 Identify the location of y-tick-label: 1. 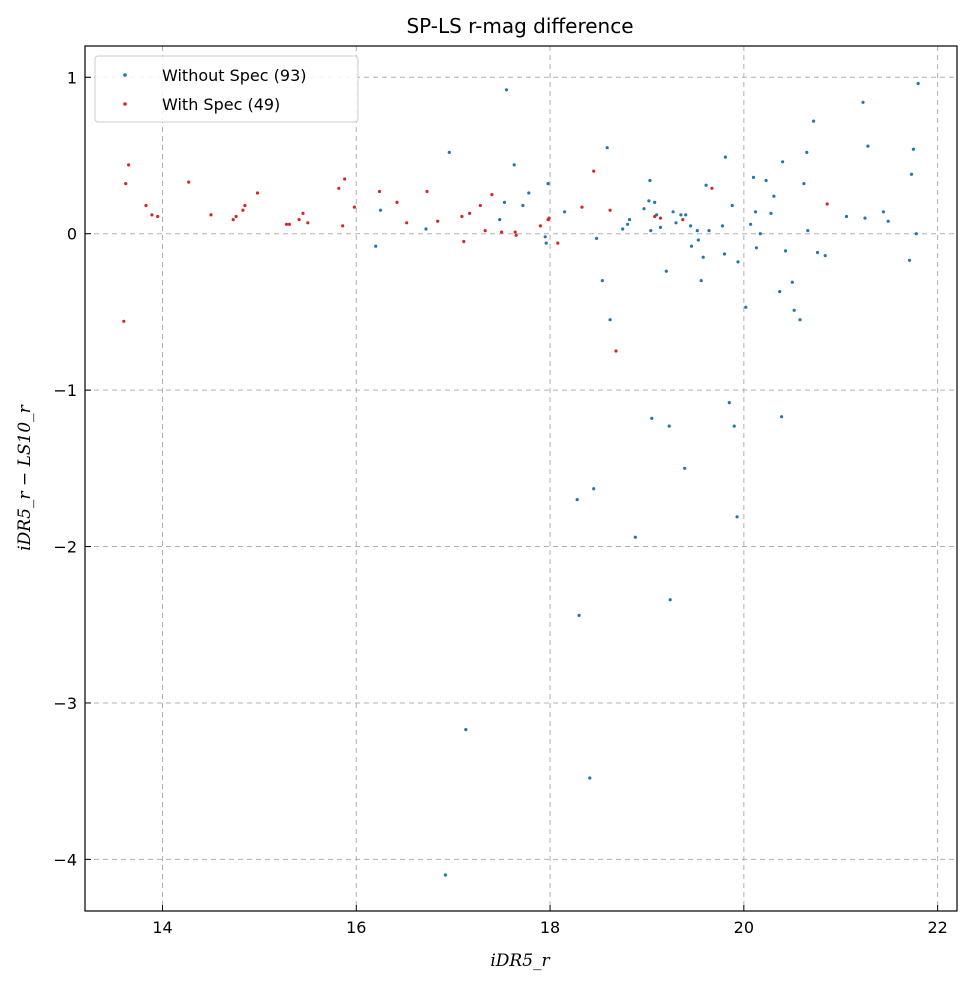
(72, 77).